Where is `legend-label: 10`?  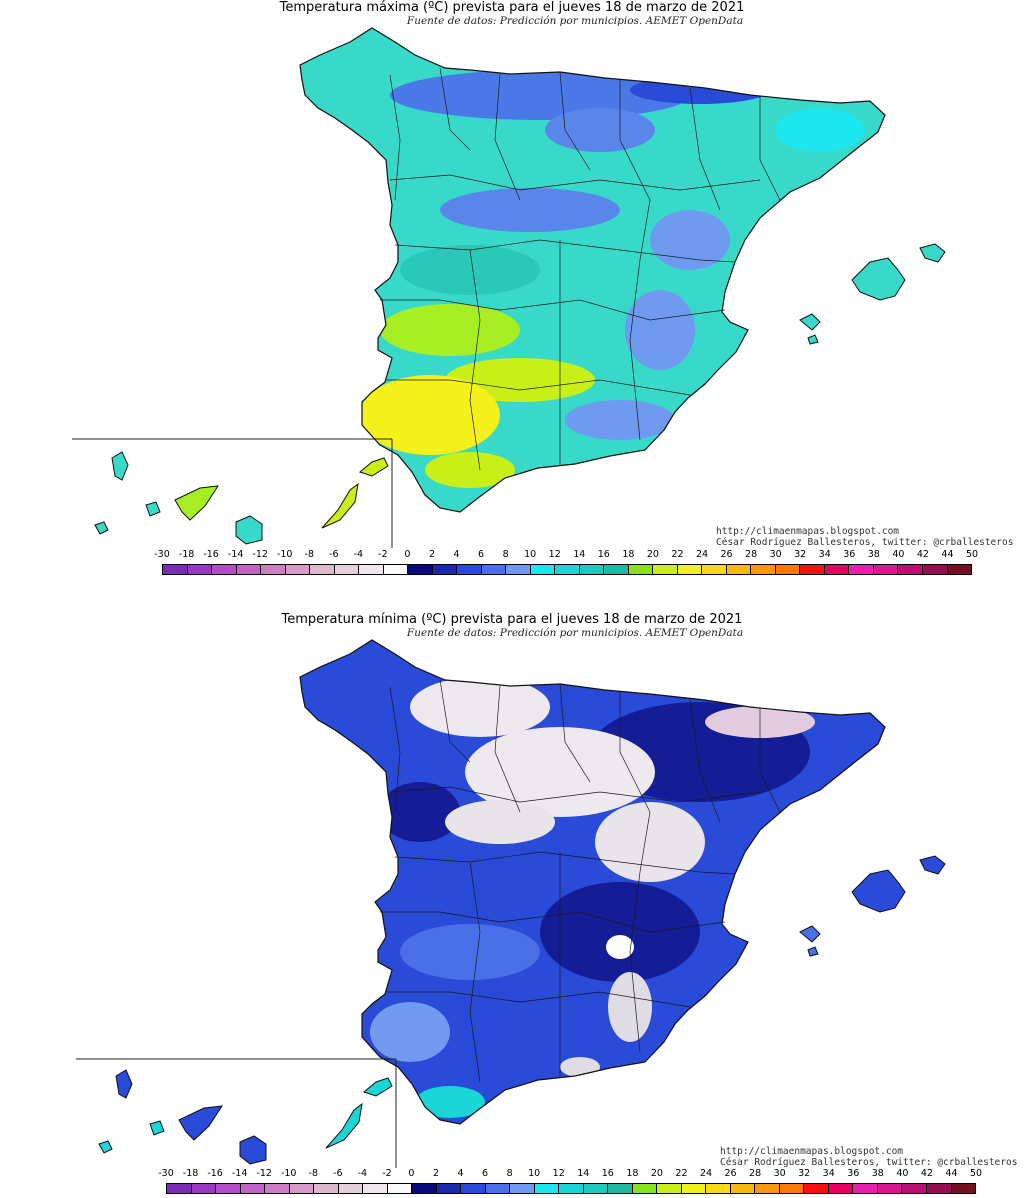
legend-label: 10 is located at coordinates (530, 554).